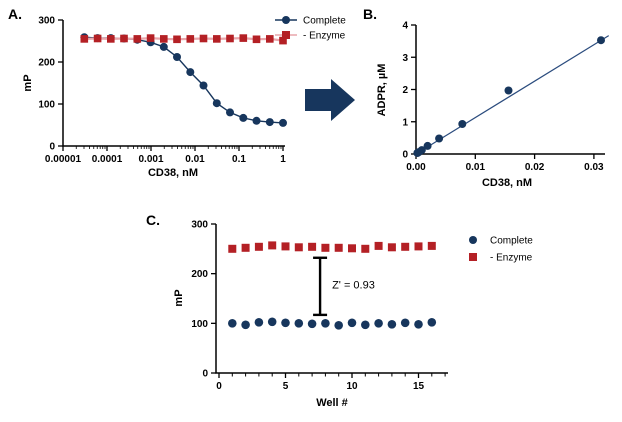 The image size is (622, 422). I want to click on right-arrow-shape, so click(330, 100).